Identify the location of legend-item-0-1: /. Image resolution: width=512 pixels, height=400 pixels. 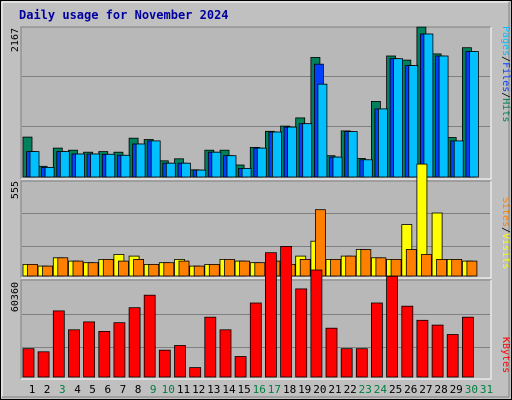
(505, 59).